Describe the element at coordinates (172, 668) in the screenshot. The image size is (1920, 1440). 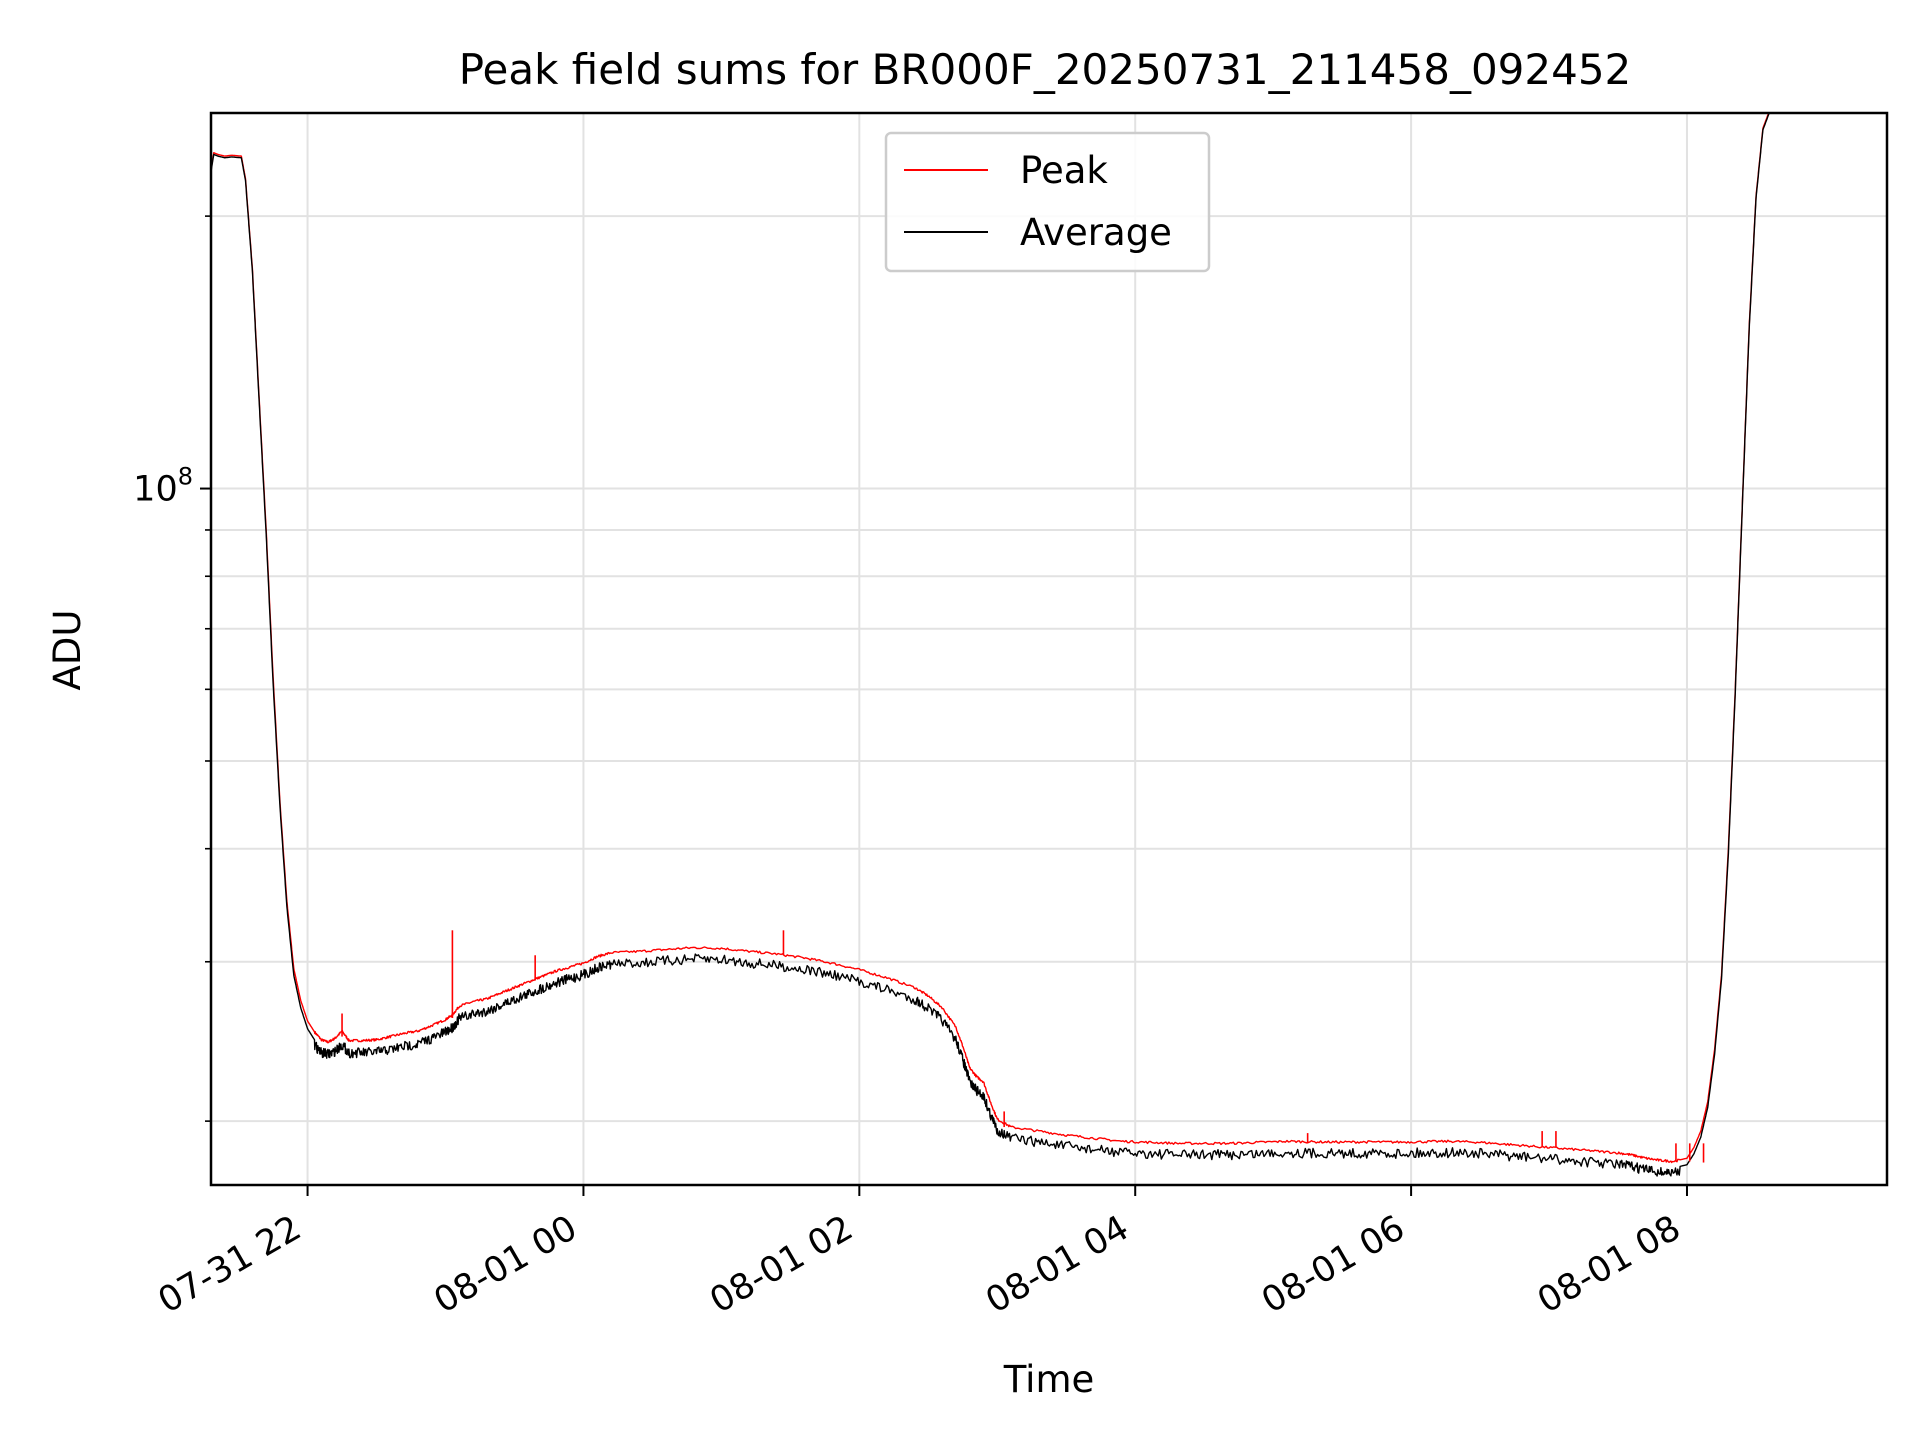
I see `y-axis: 108` at that location.